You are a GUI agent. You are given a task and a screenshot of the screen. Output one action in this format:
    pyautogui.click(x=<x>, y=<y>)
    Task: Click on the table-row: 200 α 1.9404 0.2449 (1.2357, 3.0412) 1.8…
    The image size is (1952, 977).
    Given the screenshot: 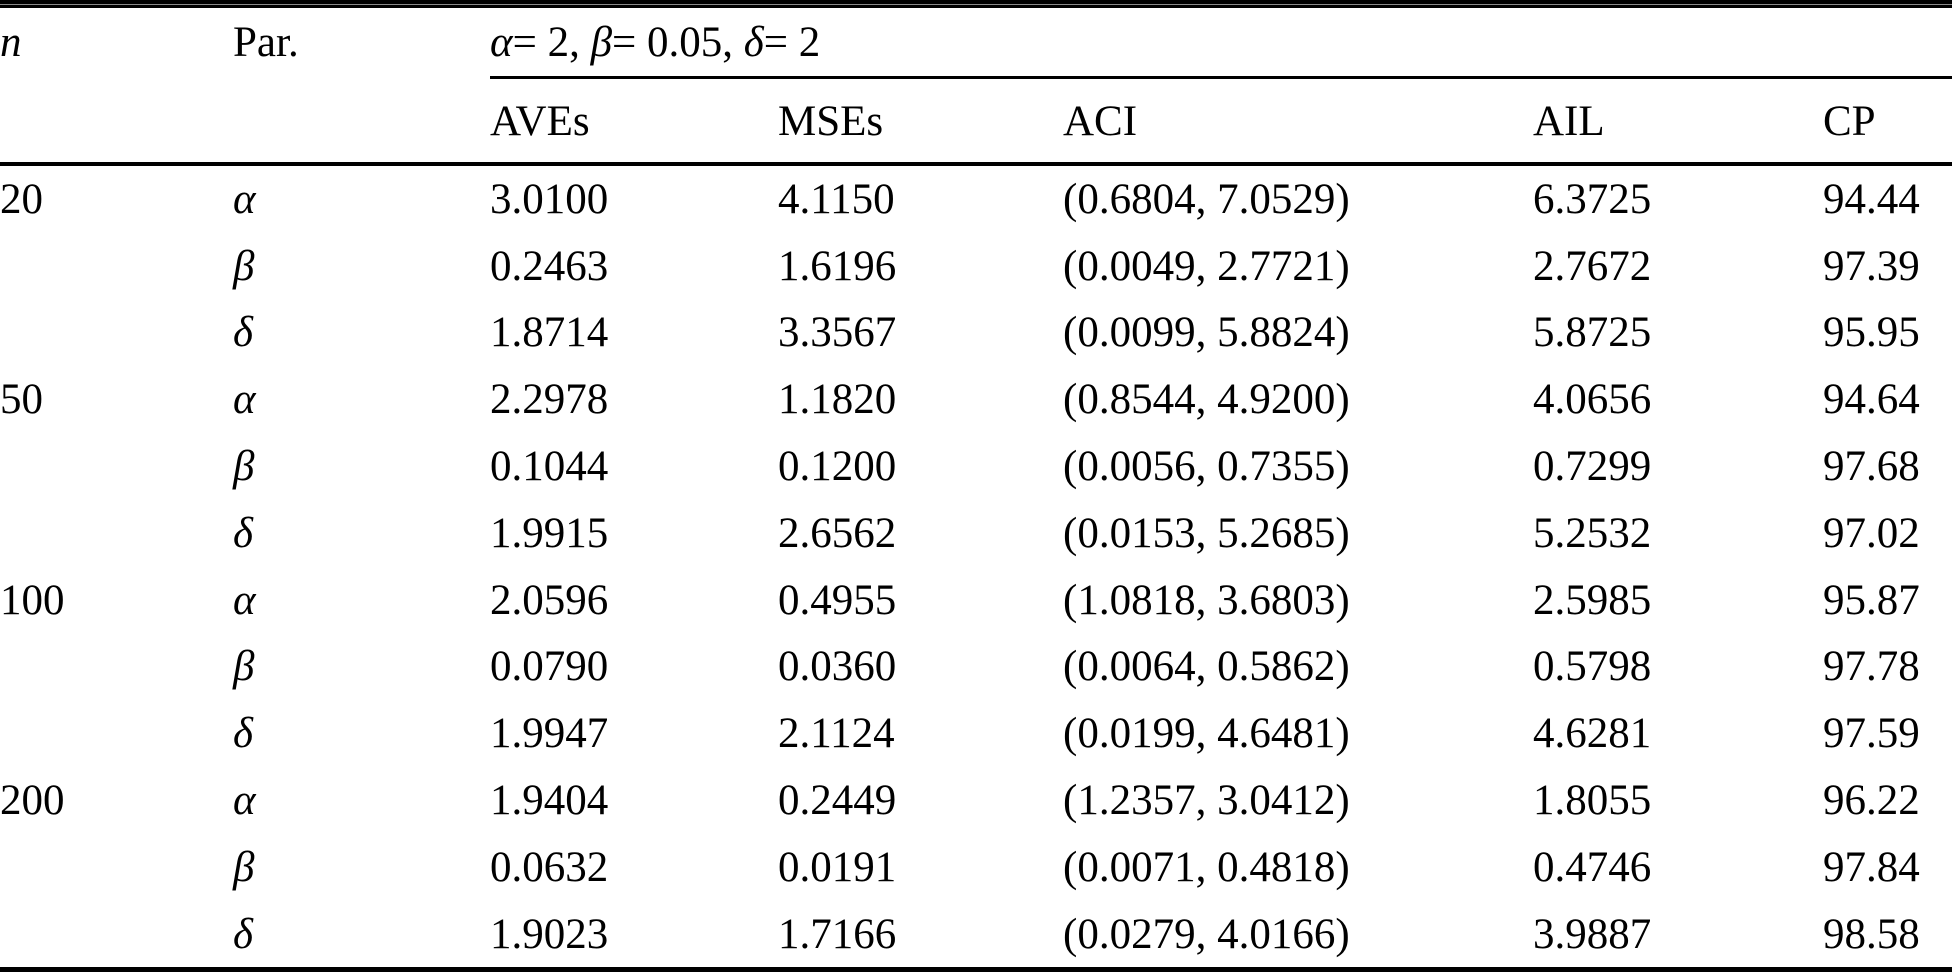 What is the action you would take?
    pyautogui.click(x=976, y=800)
    